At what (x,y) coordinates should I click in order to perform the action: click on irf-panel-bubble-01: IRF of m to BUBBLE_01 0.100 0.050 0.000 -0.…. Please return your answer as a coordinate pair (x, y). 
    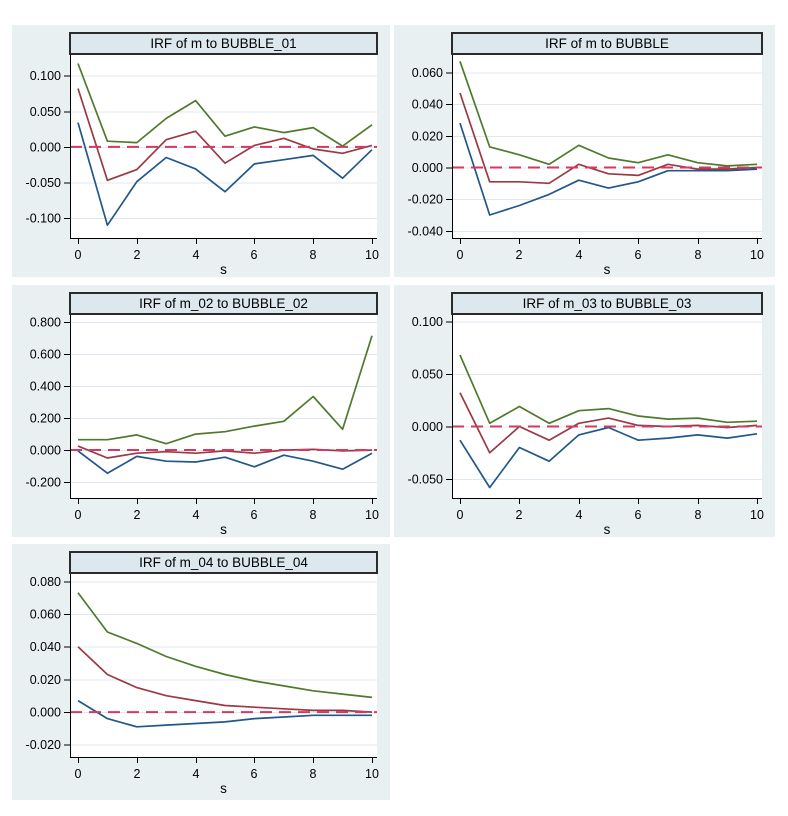
    Looking at the image, I should click on (201, 151).